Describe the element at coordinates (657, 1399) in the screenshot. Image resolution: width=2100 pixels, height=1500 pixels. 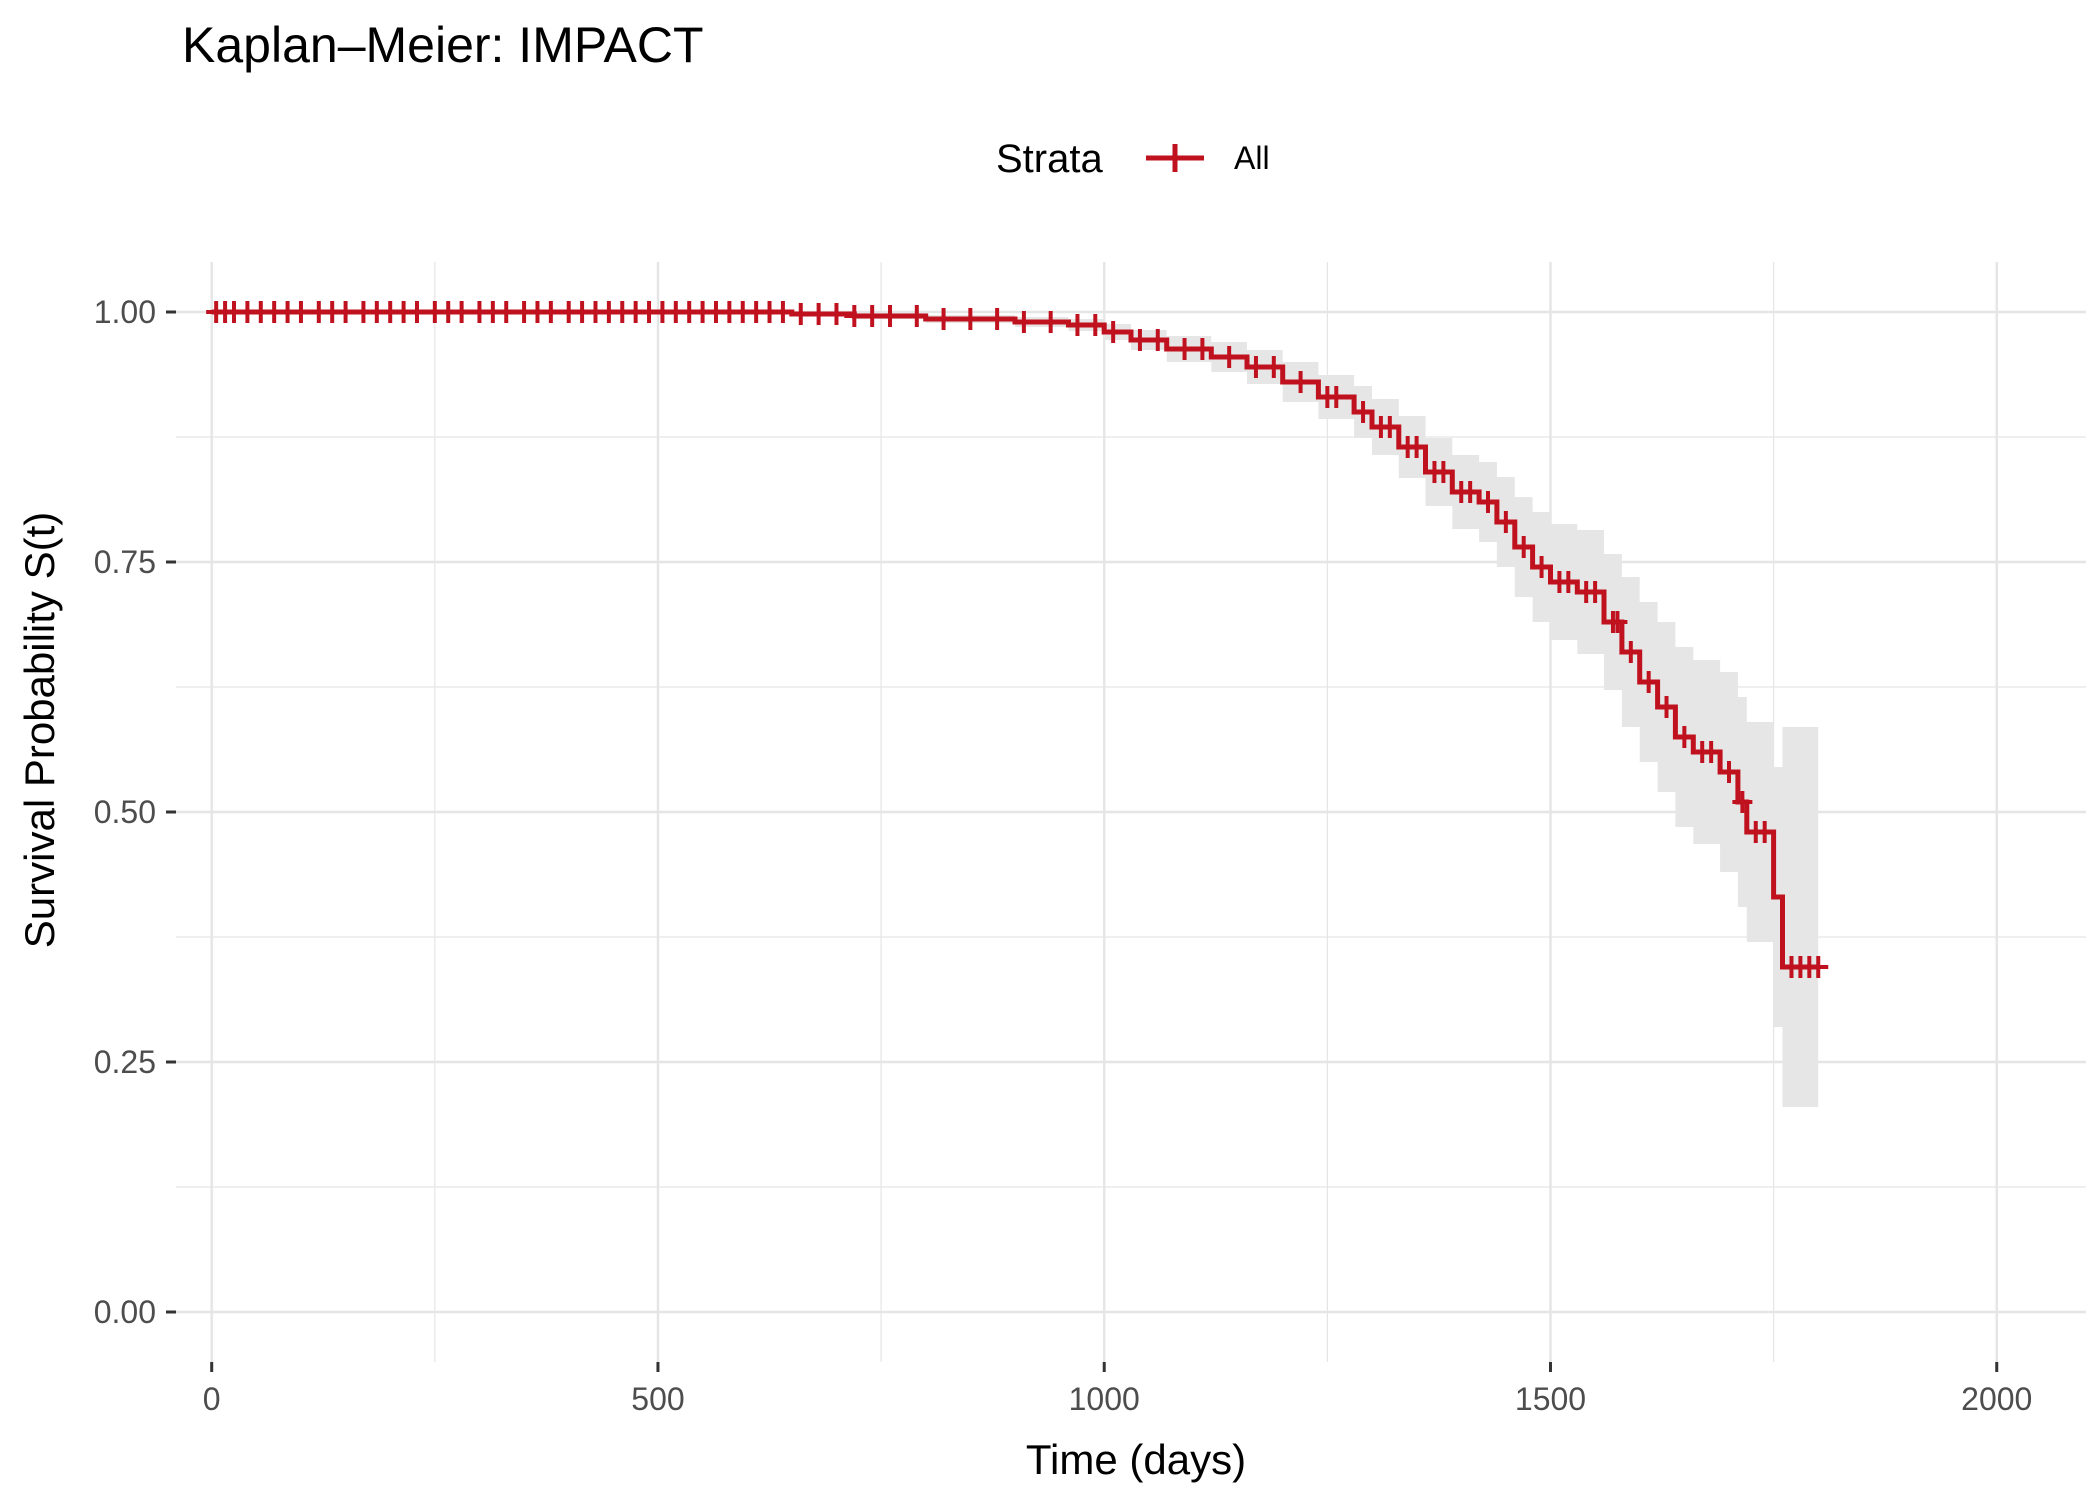
I see `x-tick-label: 500` at that location.